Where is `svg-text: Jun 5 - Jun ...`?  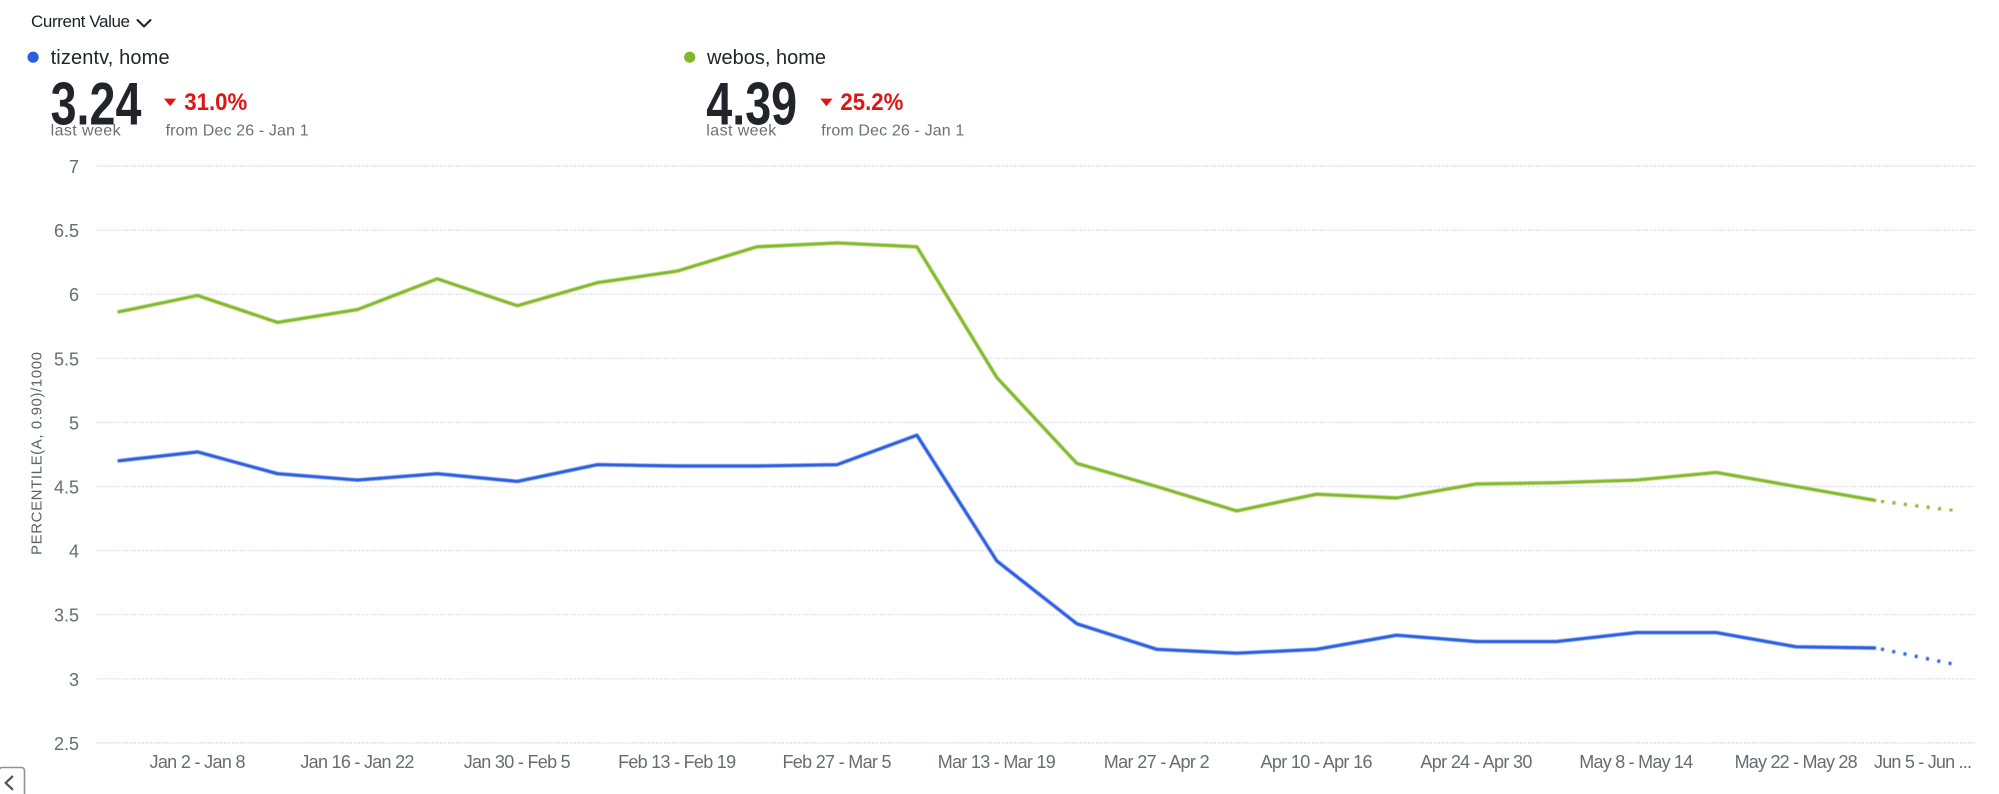
svg-text: Jun 5 - Jun ... is located at coordinates (1923, 762).